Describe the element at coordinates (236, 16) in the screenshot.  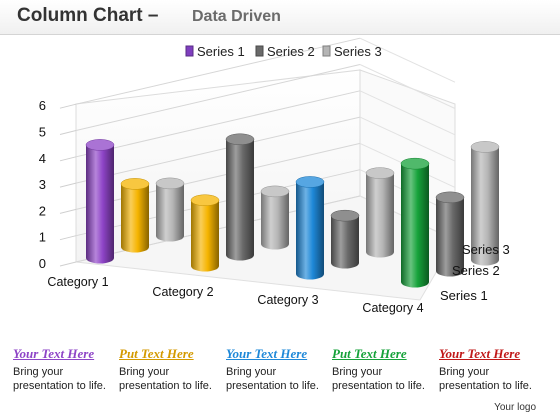
I see `chart-subtitle: Data Driven` at that location.